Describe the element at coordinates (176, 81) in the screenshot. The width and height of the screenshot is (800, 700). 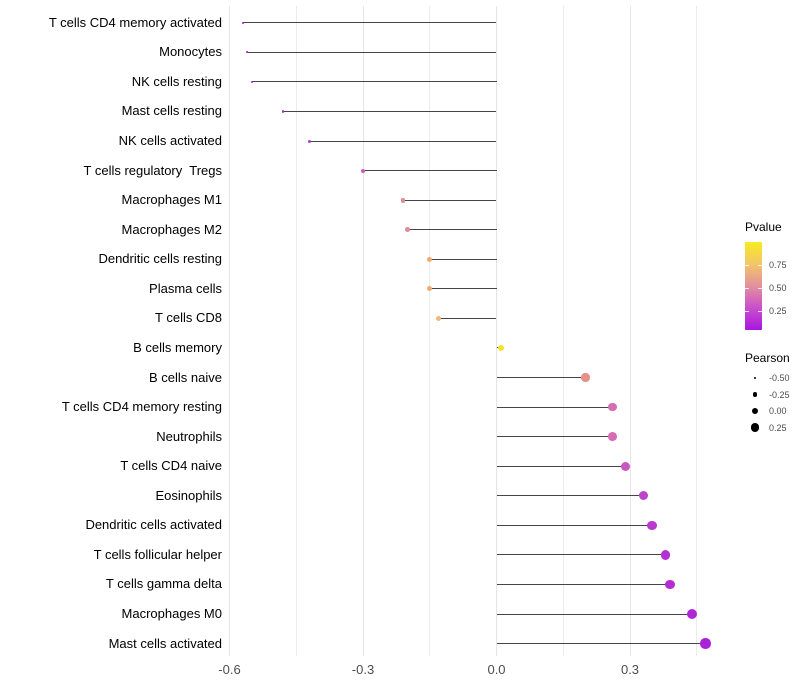
I see `category-label: NK cells resting` at that location.